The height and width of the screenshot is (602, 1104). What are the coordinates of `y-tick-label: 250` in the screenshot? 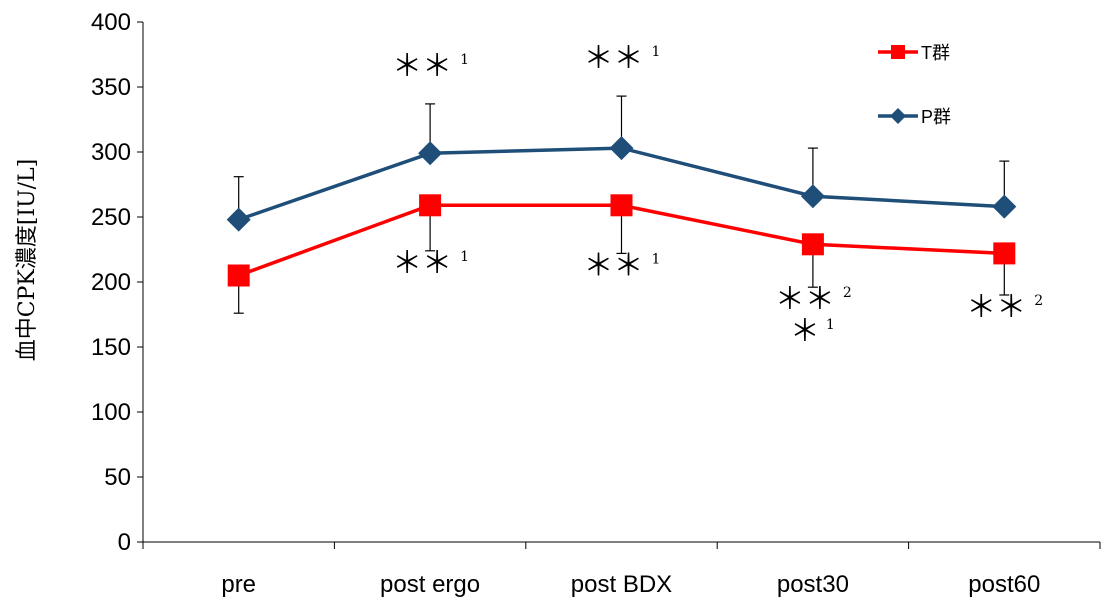 It's located at (111, 217).